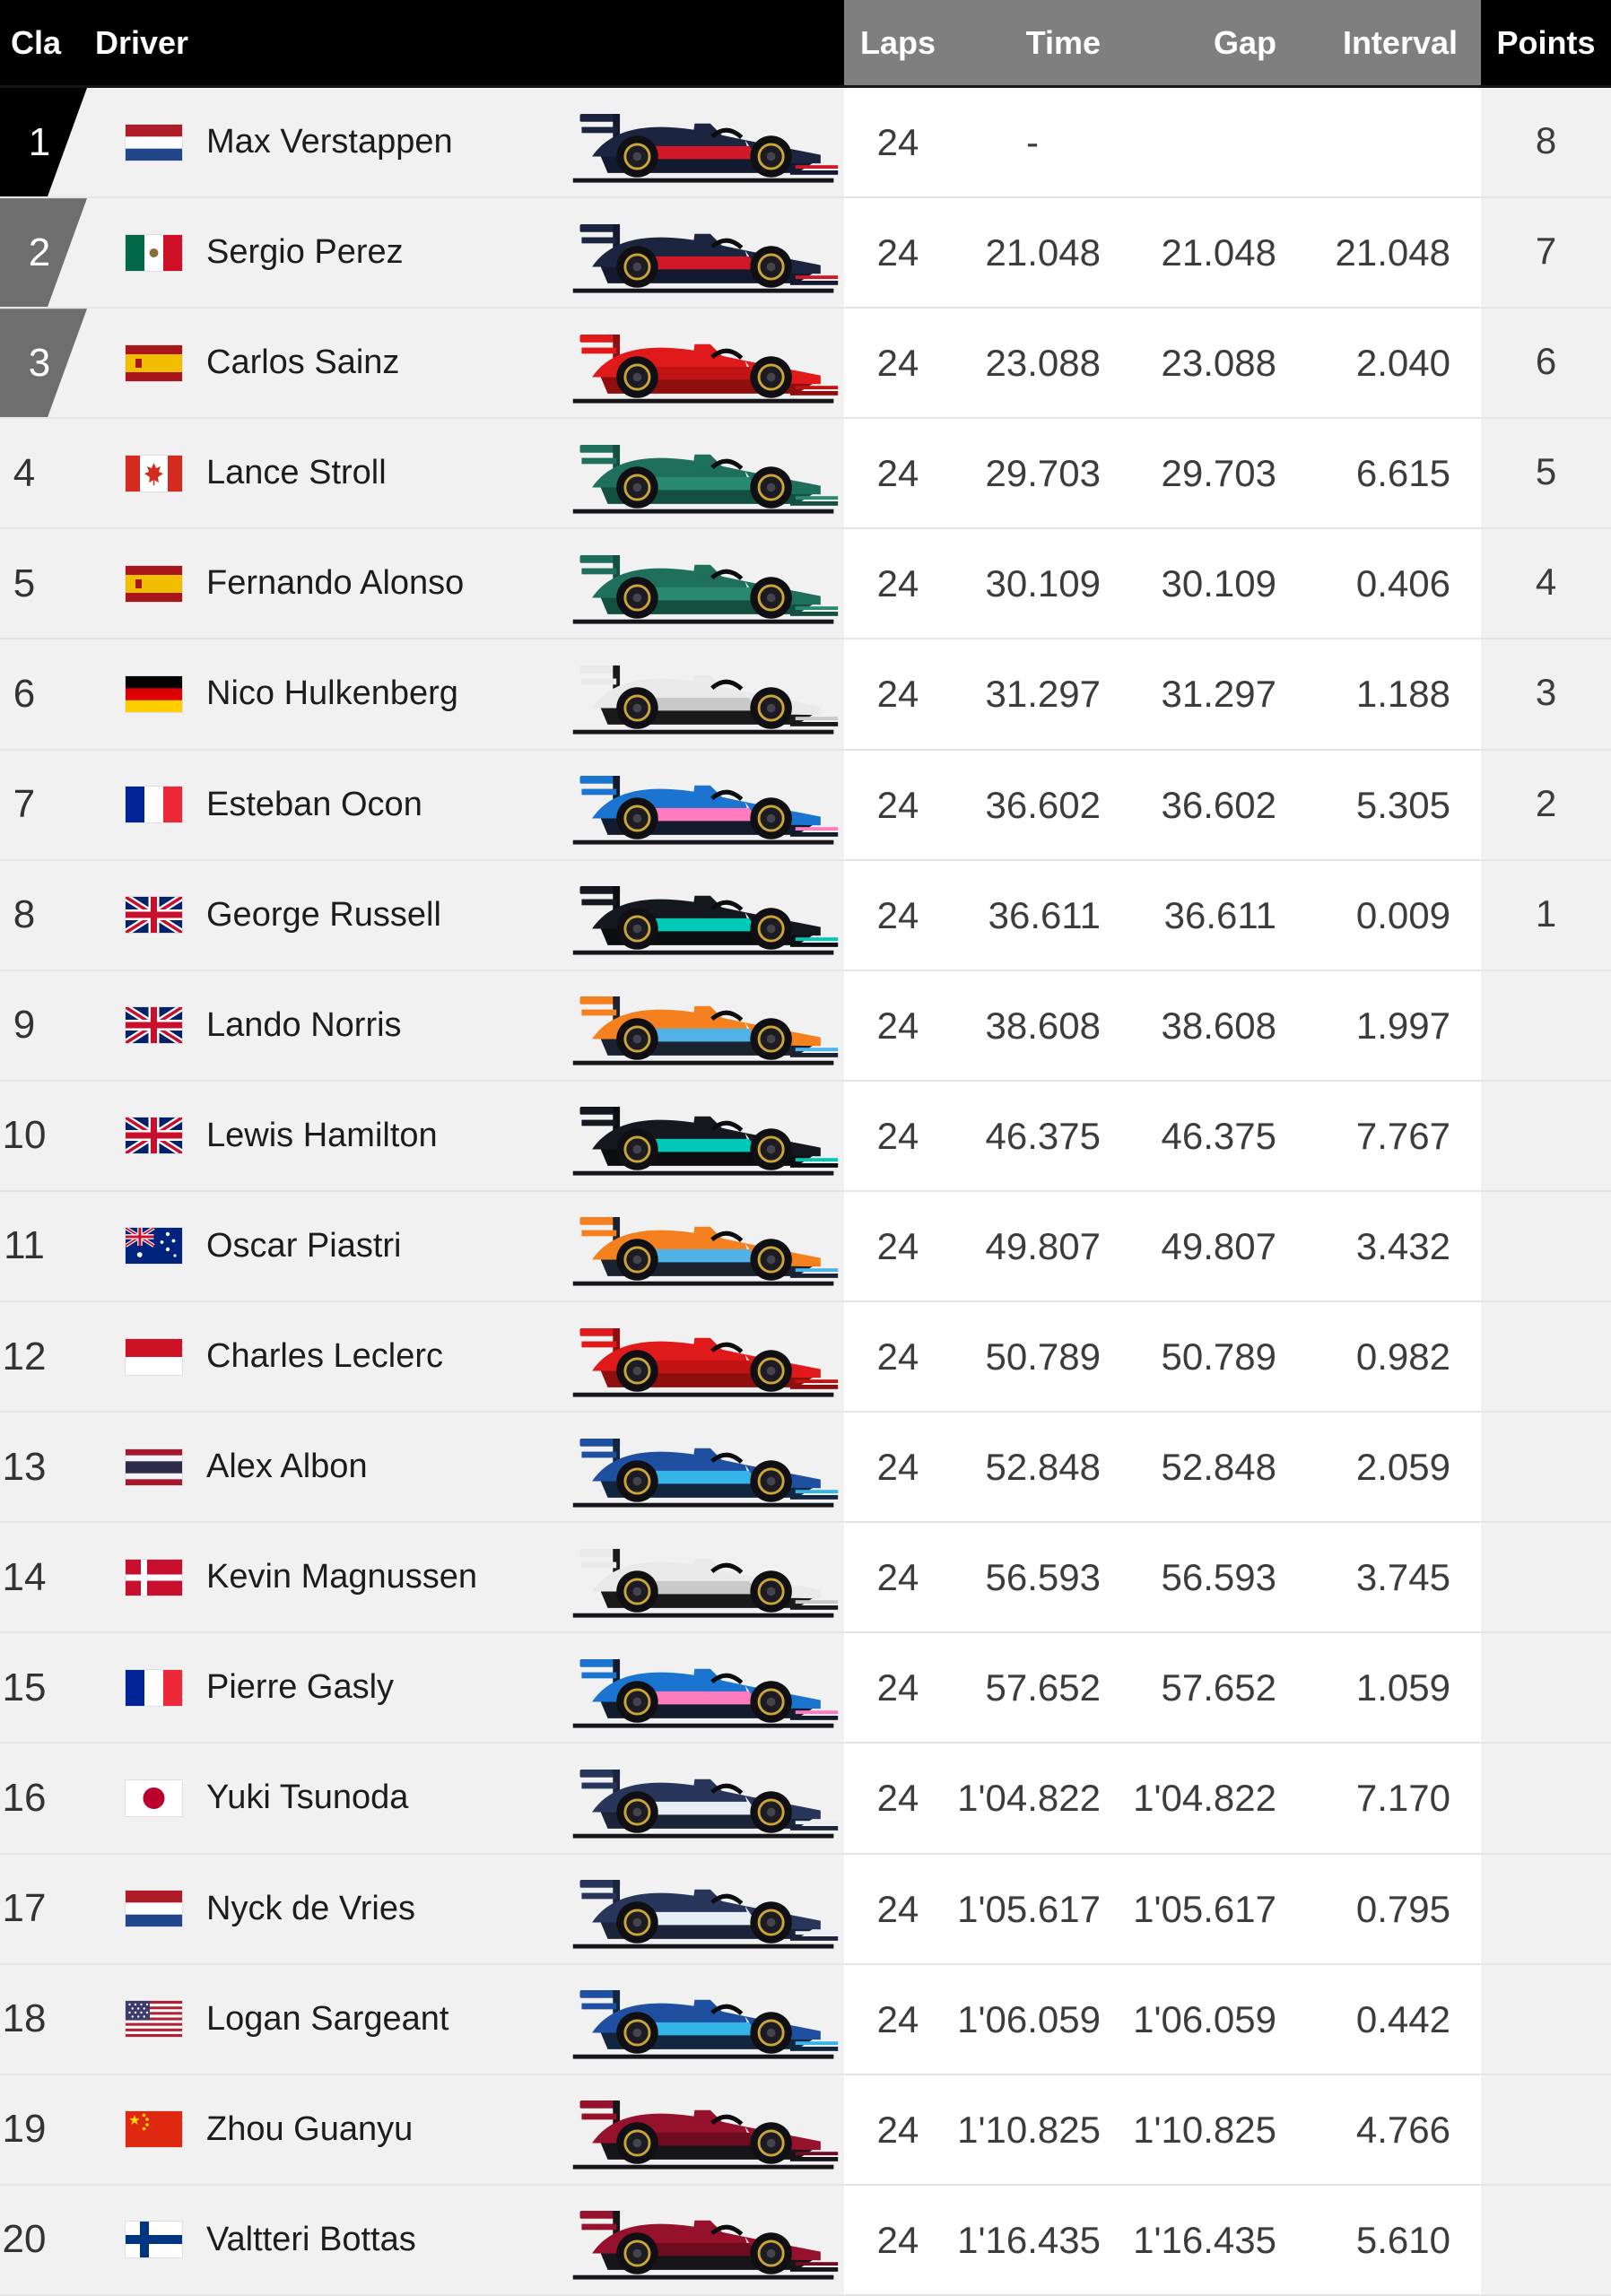  What do you see at coordinates (1162, 694) in the screenshot?
I see `timing-cells: 24 31.297 31.297 1.188` at bounding box center [1162, 694].